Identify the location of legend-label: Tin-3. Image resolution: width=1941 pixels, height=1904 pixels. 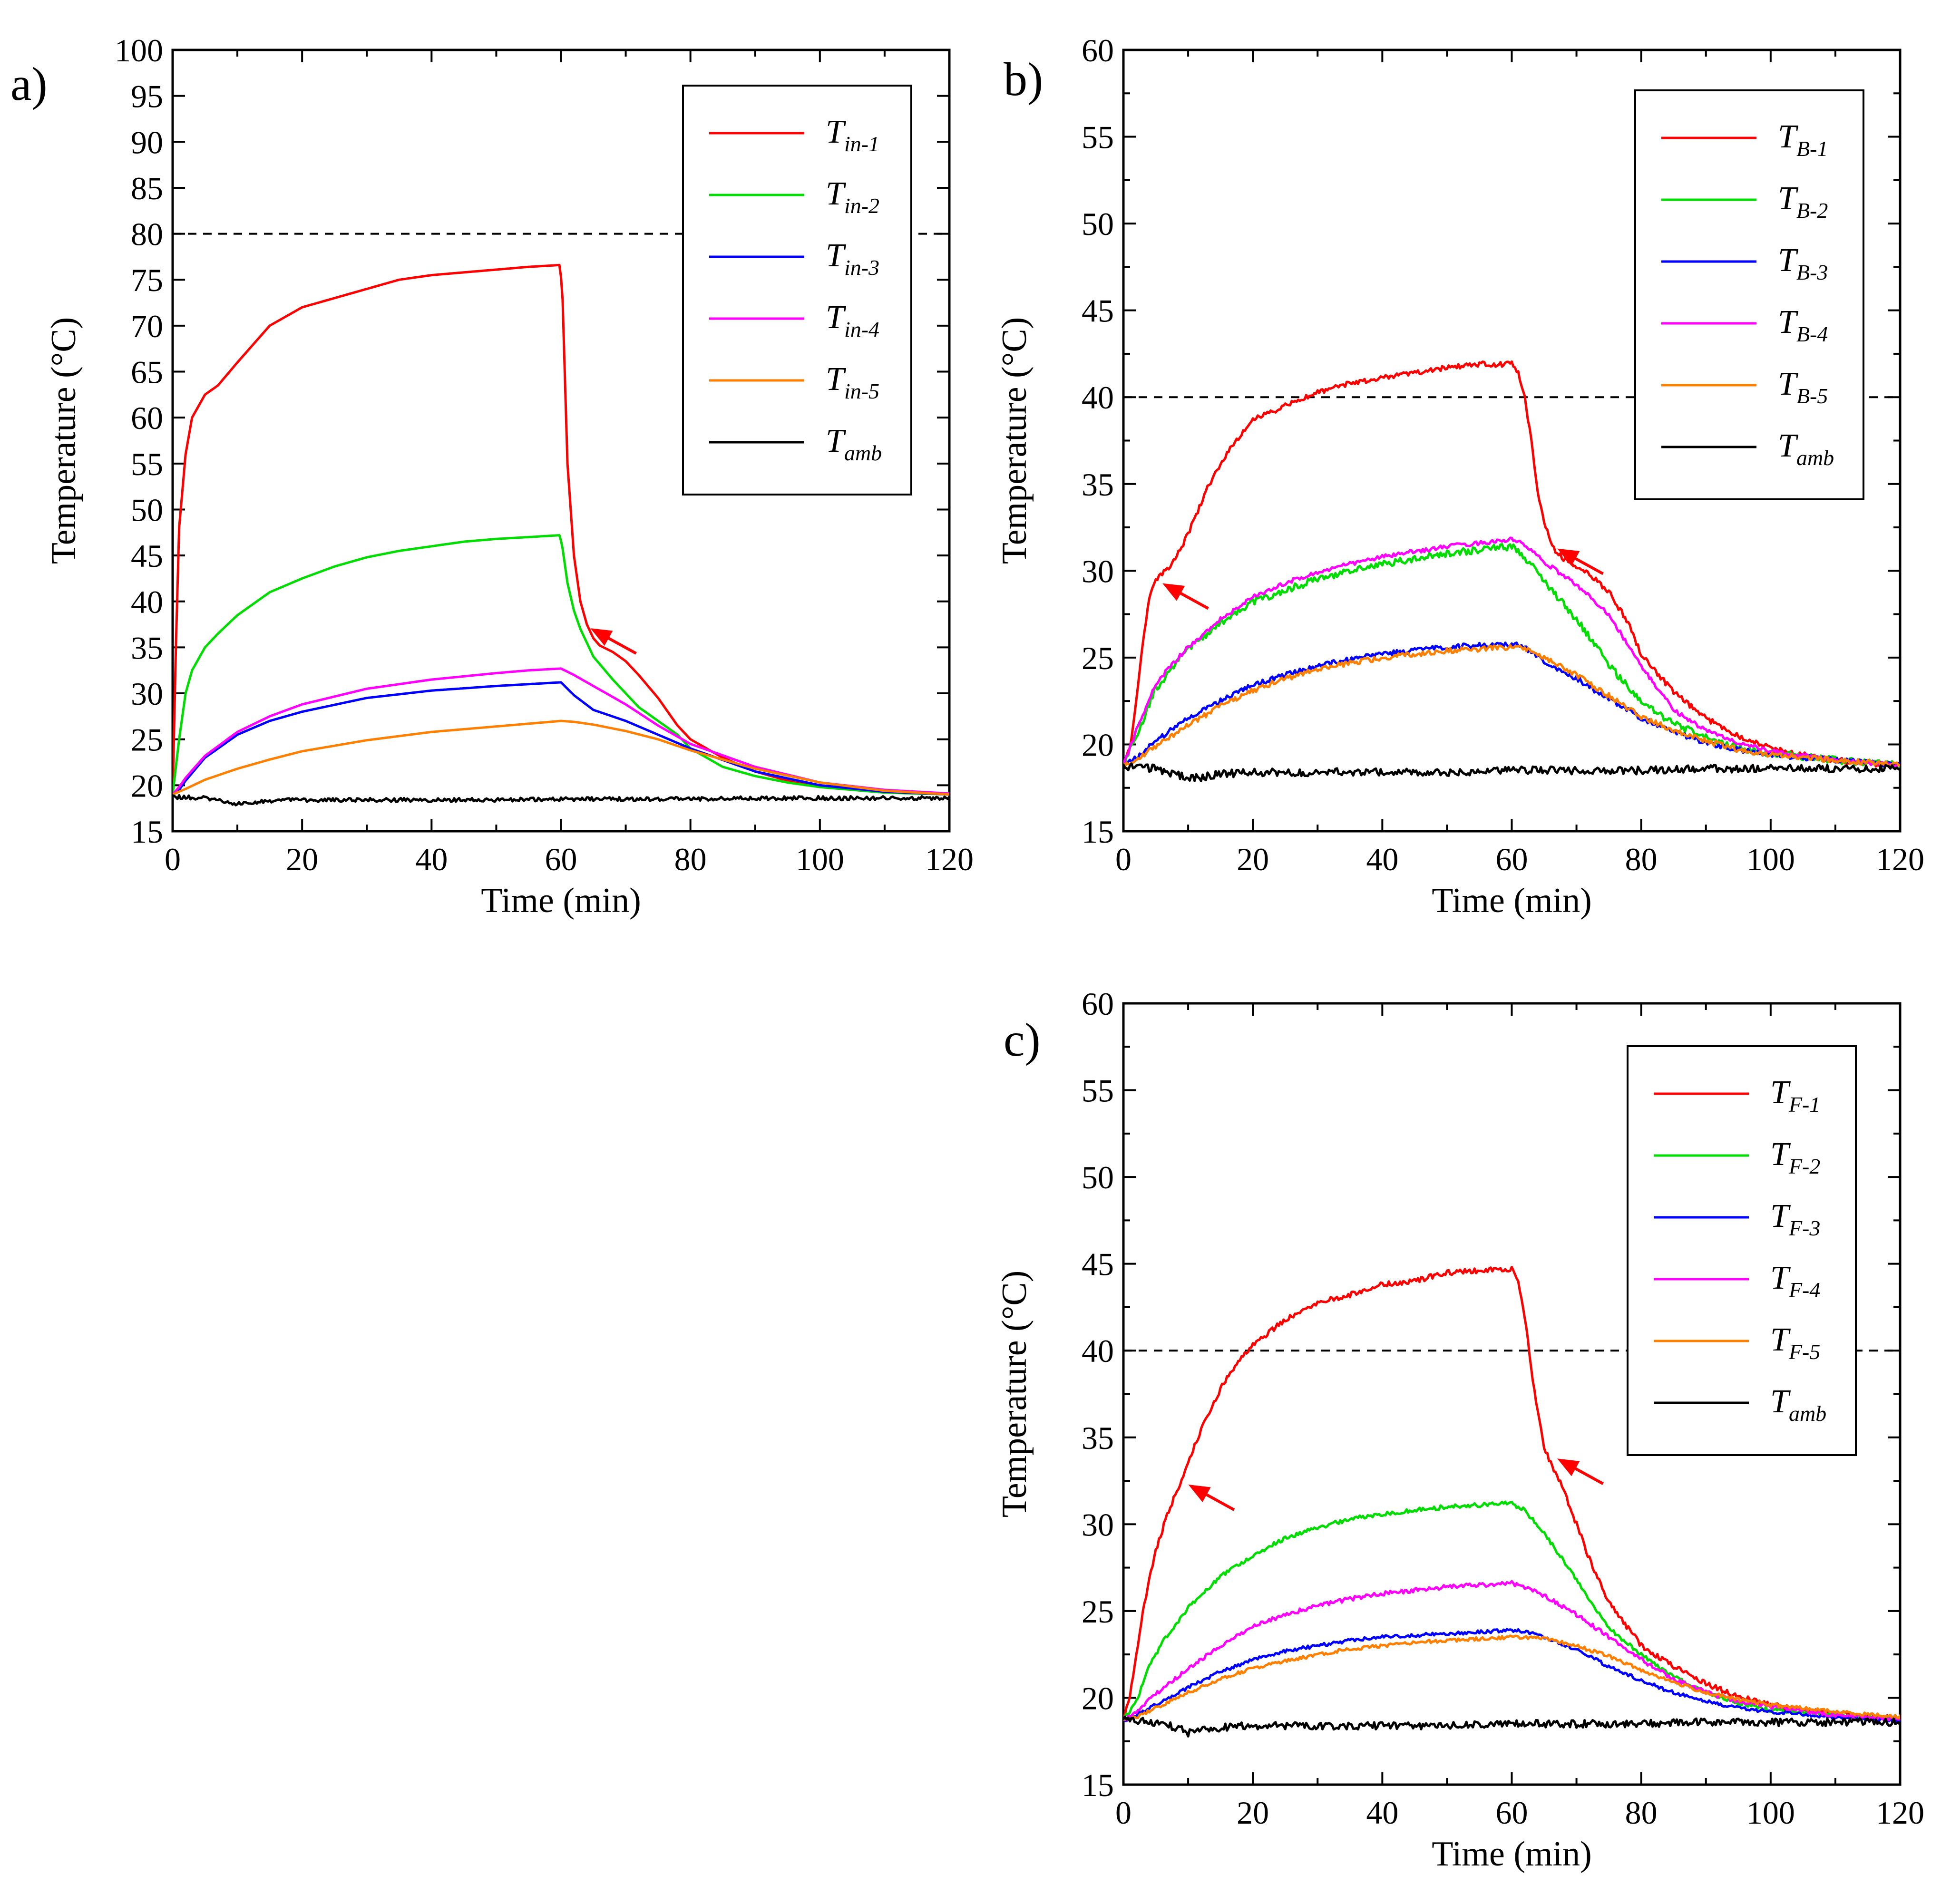
(853, 258).